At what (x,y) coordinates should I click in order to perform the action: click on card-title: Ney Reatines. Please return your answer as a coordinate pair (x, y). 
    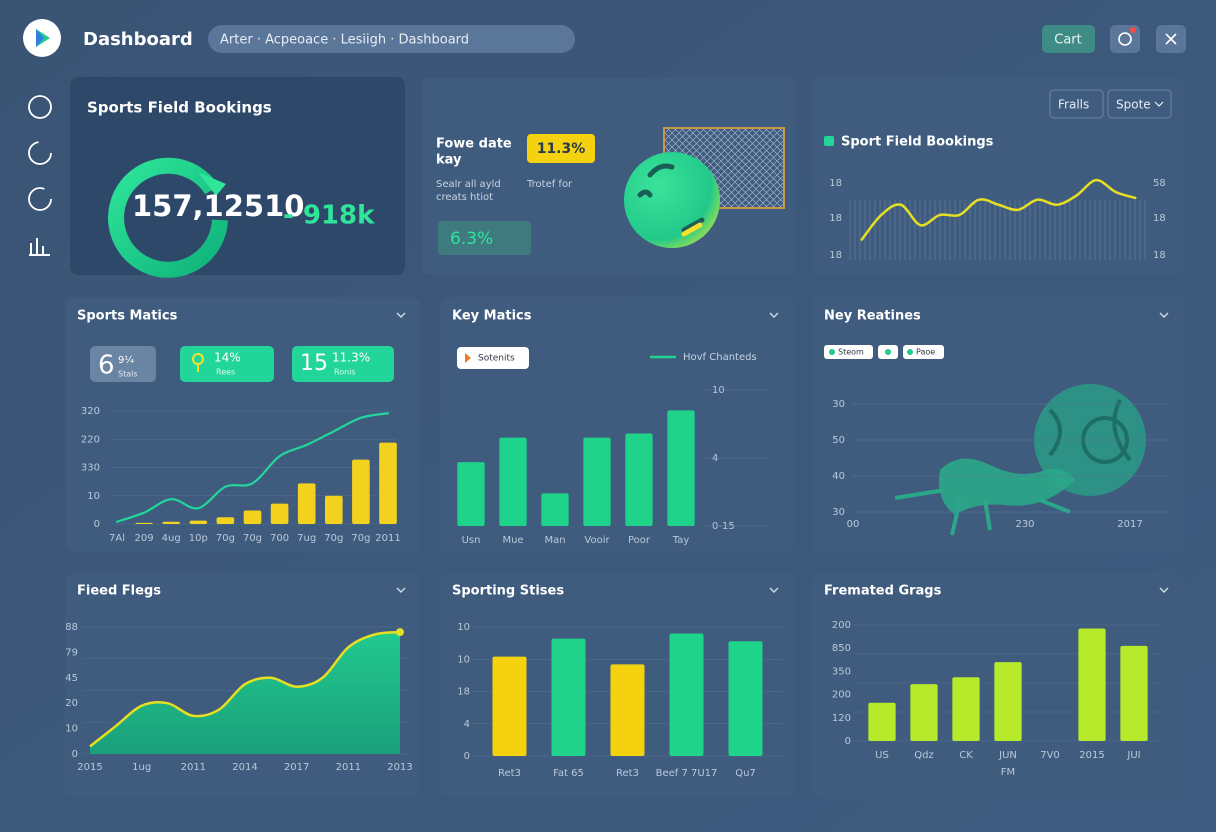
    Looking at the image, I should click on (872, 316).